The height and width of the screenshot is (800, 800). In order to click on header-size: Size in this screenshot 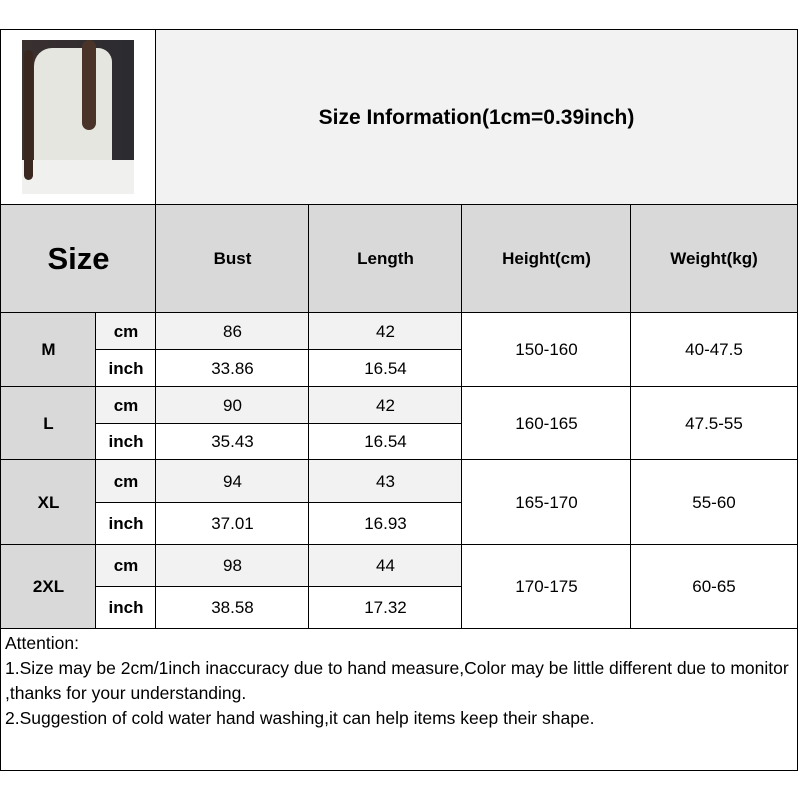, I will do `click(78, 259)`.